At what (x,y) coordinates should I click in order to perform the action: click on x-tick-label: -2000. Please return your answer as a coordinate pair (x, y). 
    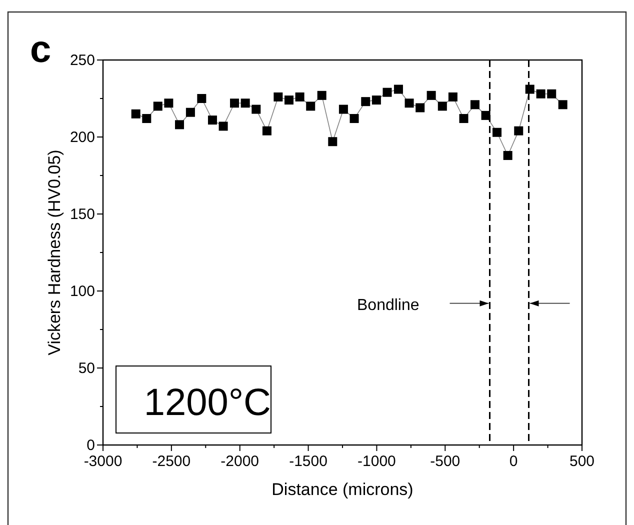
    Looking at the image, I should click on (240, 461).